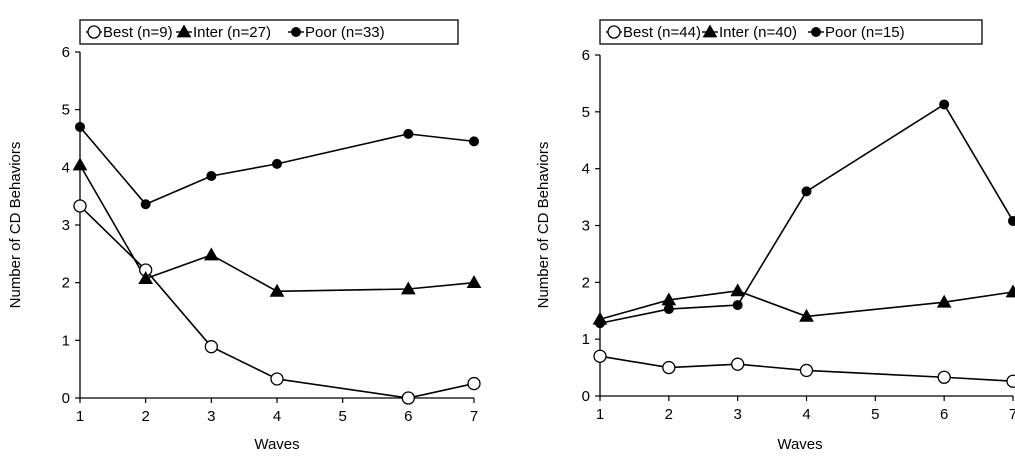 The image size is (1015, 457). I want to click on series-line-open-circle, so click(806, 369).